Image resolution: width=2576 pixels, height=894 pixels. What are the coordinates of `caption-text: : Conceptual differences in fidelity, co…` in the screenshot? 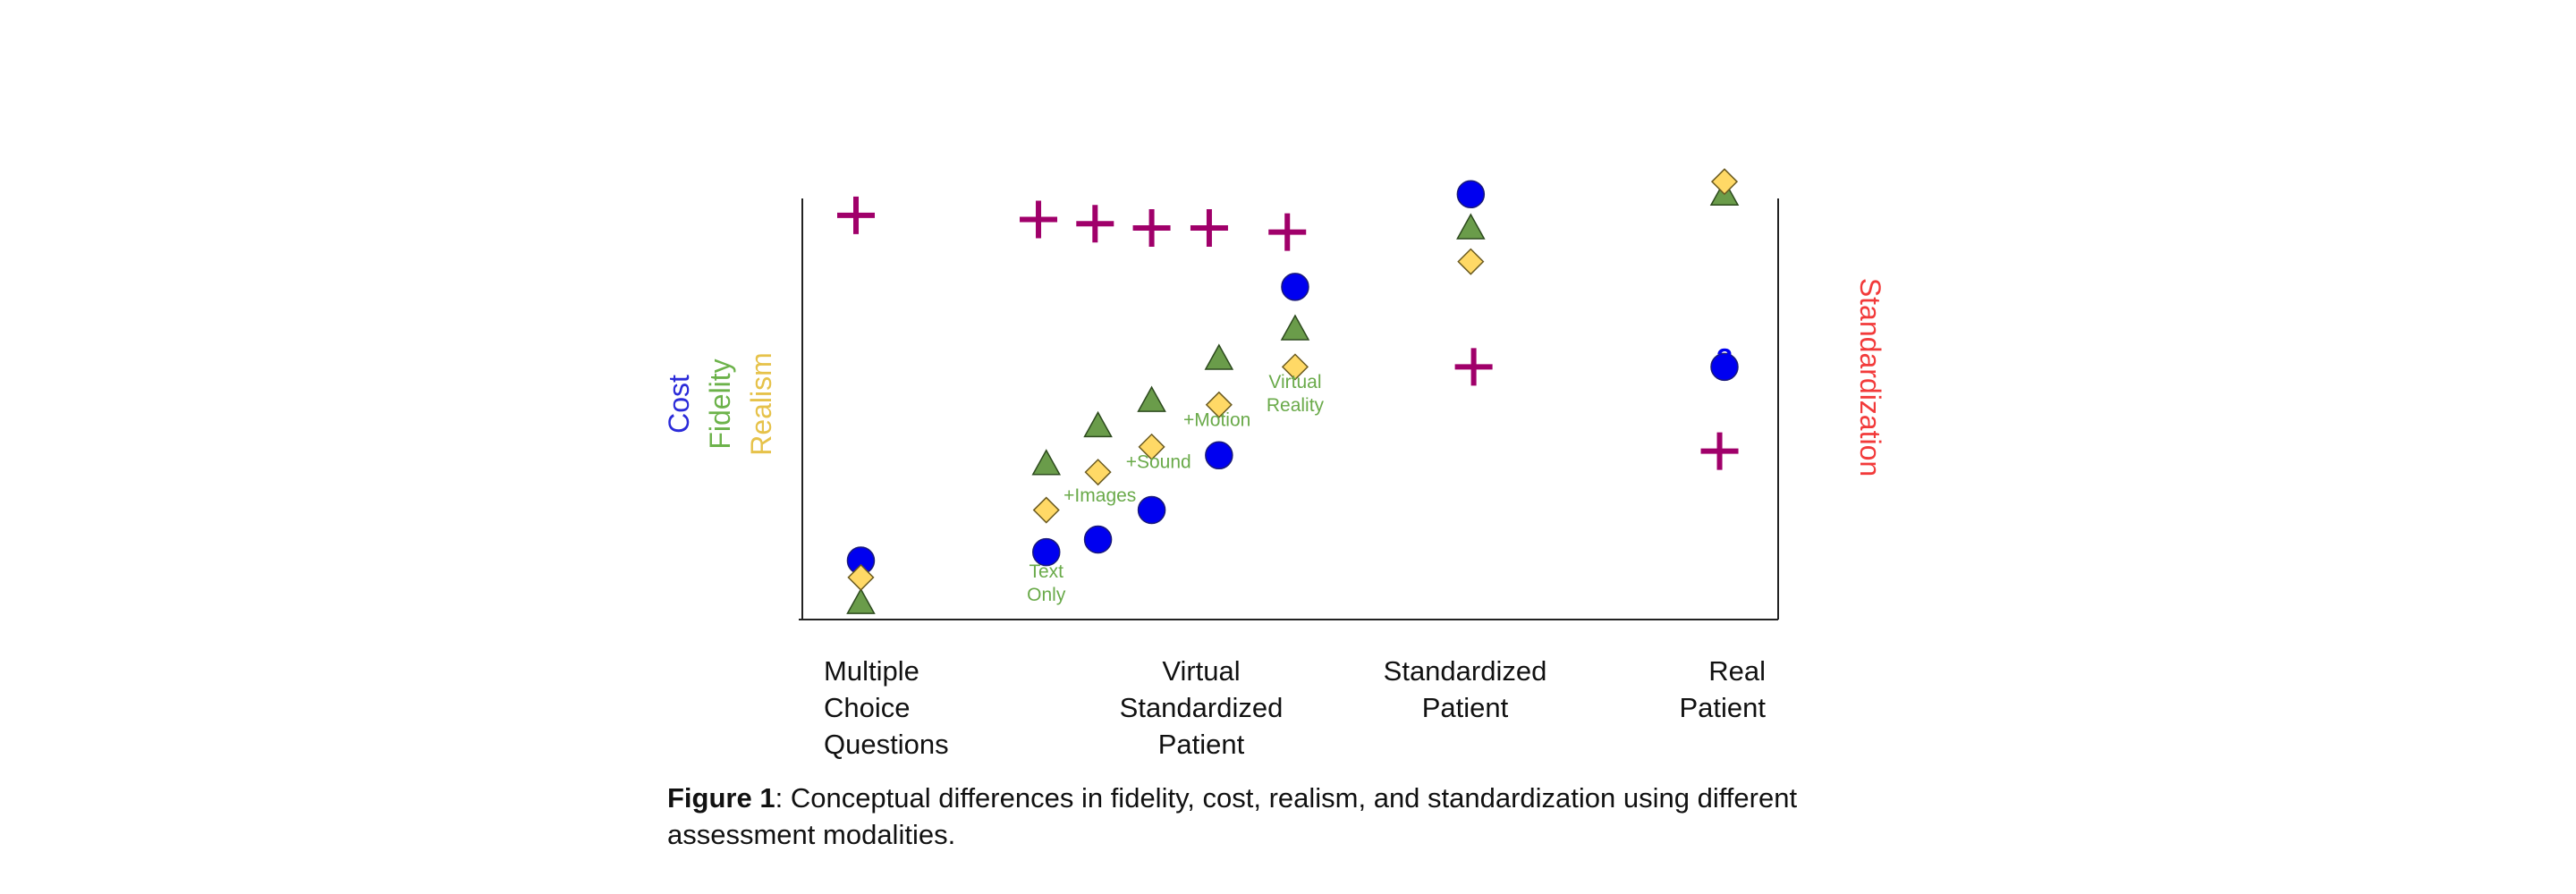 It's located at (1232, 816).